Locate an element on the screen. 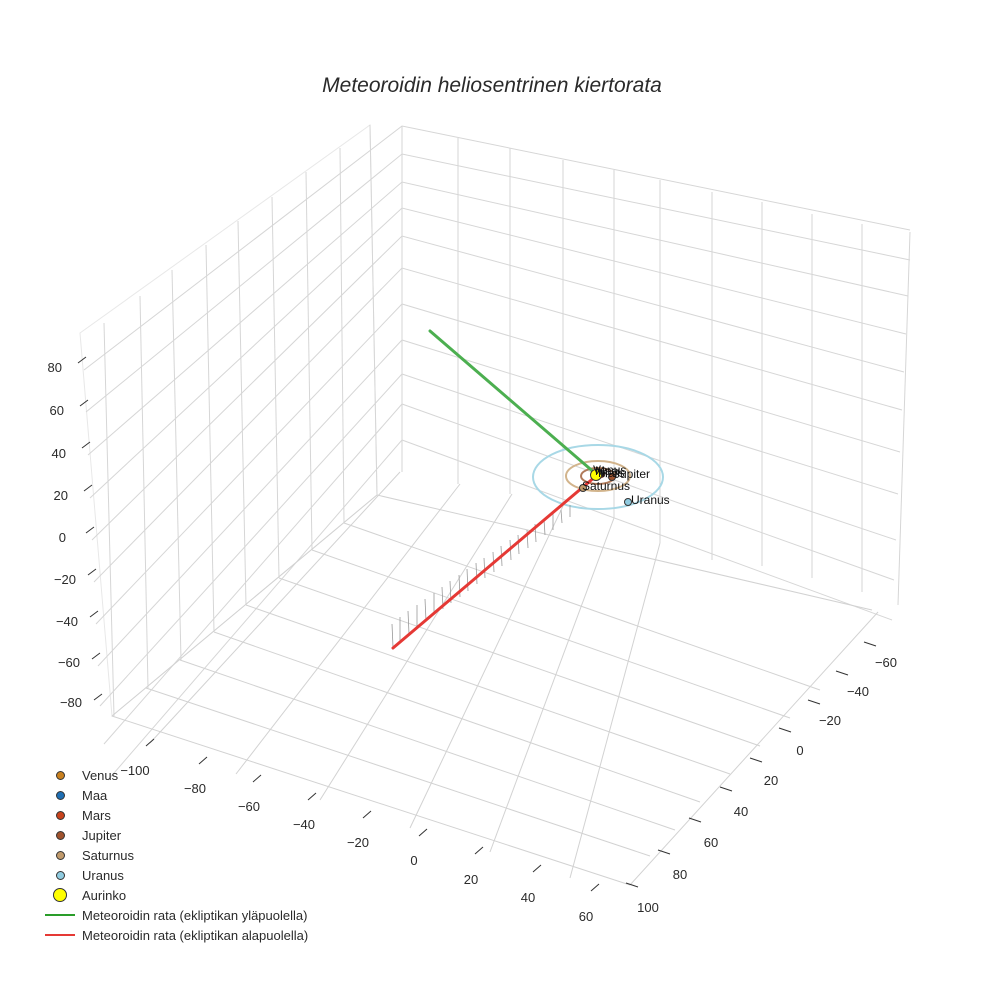 The width and height of the screenshot is (984, 984). marker-aurinko is located at coordinates (596, 475).